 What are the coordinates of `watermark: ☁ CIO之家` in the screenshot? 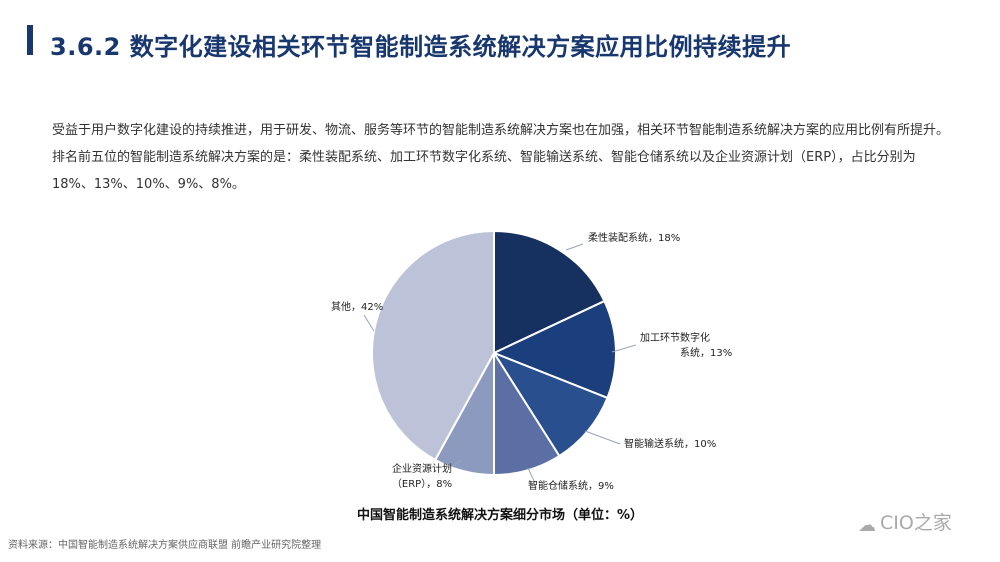 It's located at (905, 522).